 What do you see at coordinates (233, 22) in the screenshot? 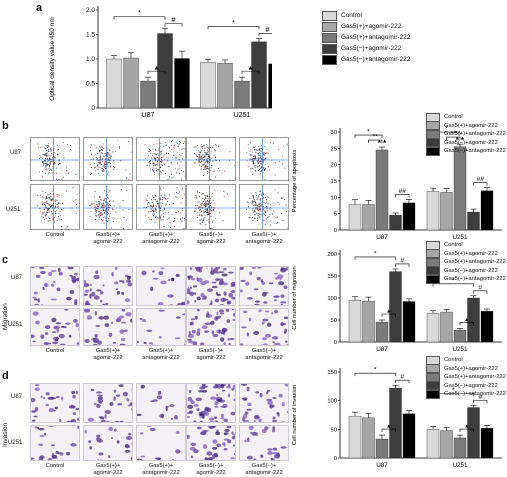
I see `sig-a-1-0: *` at bounding box center [233, 22].